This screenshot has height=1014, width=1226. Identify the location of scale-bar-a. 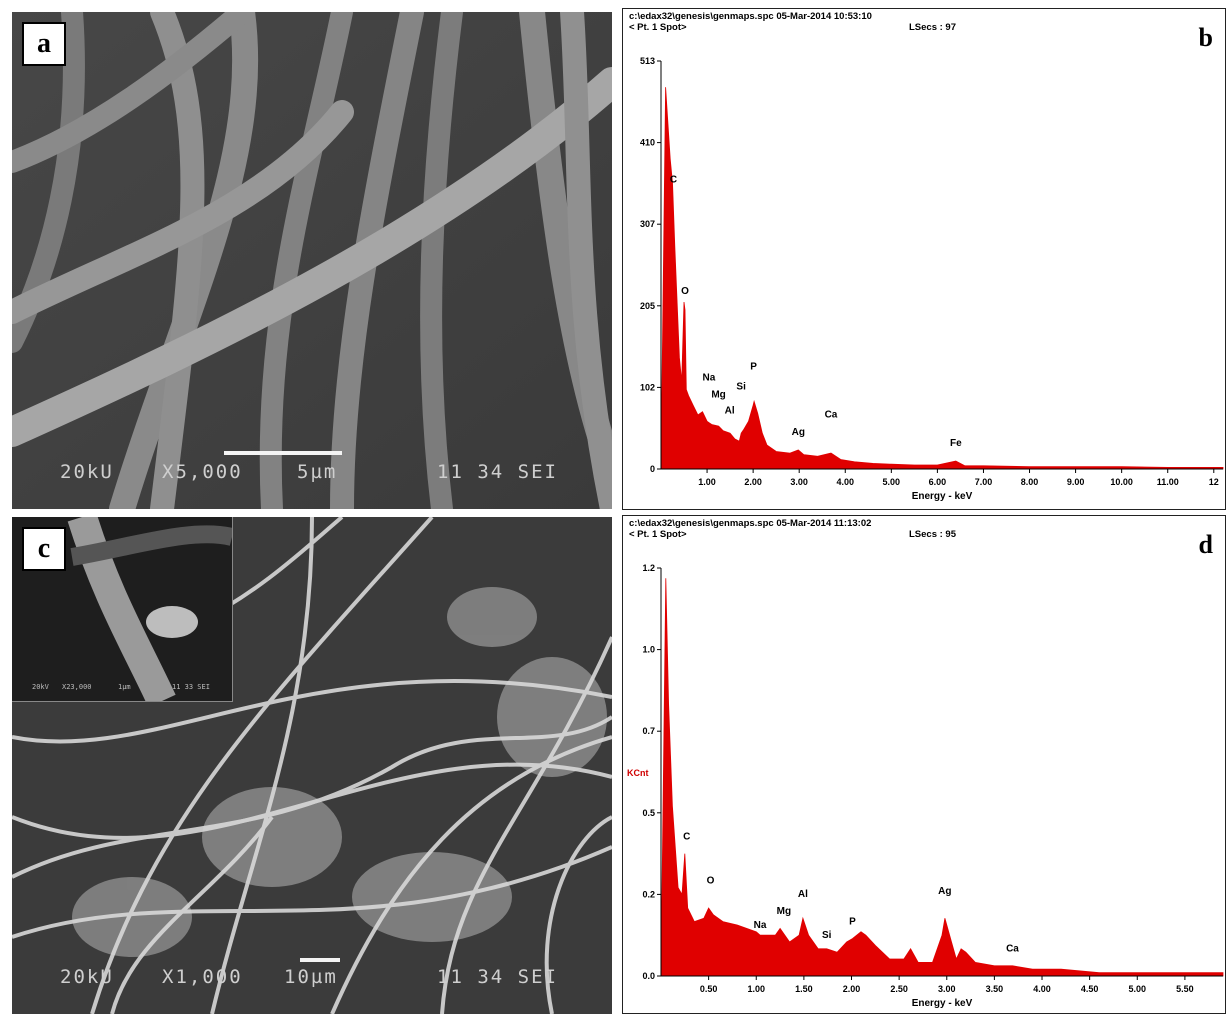
(283, 453).